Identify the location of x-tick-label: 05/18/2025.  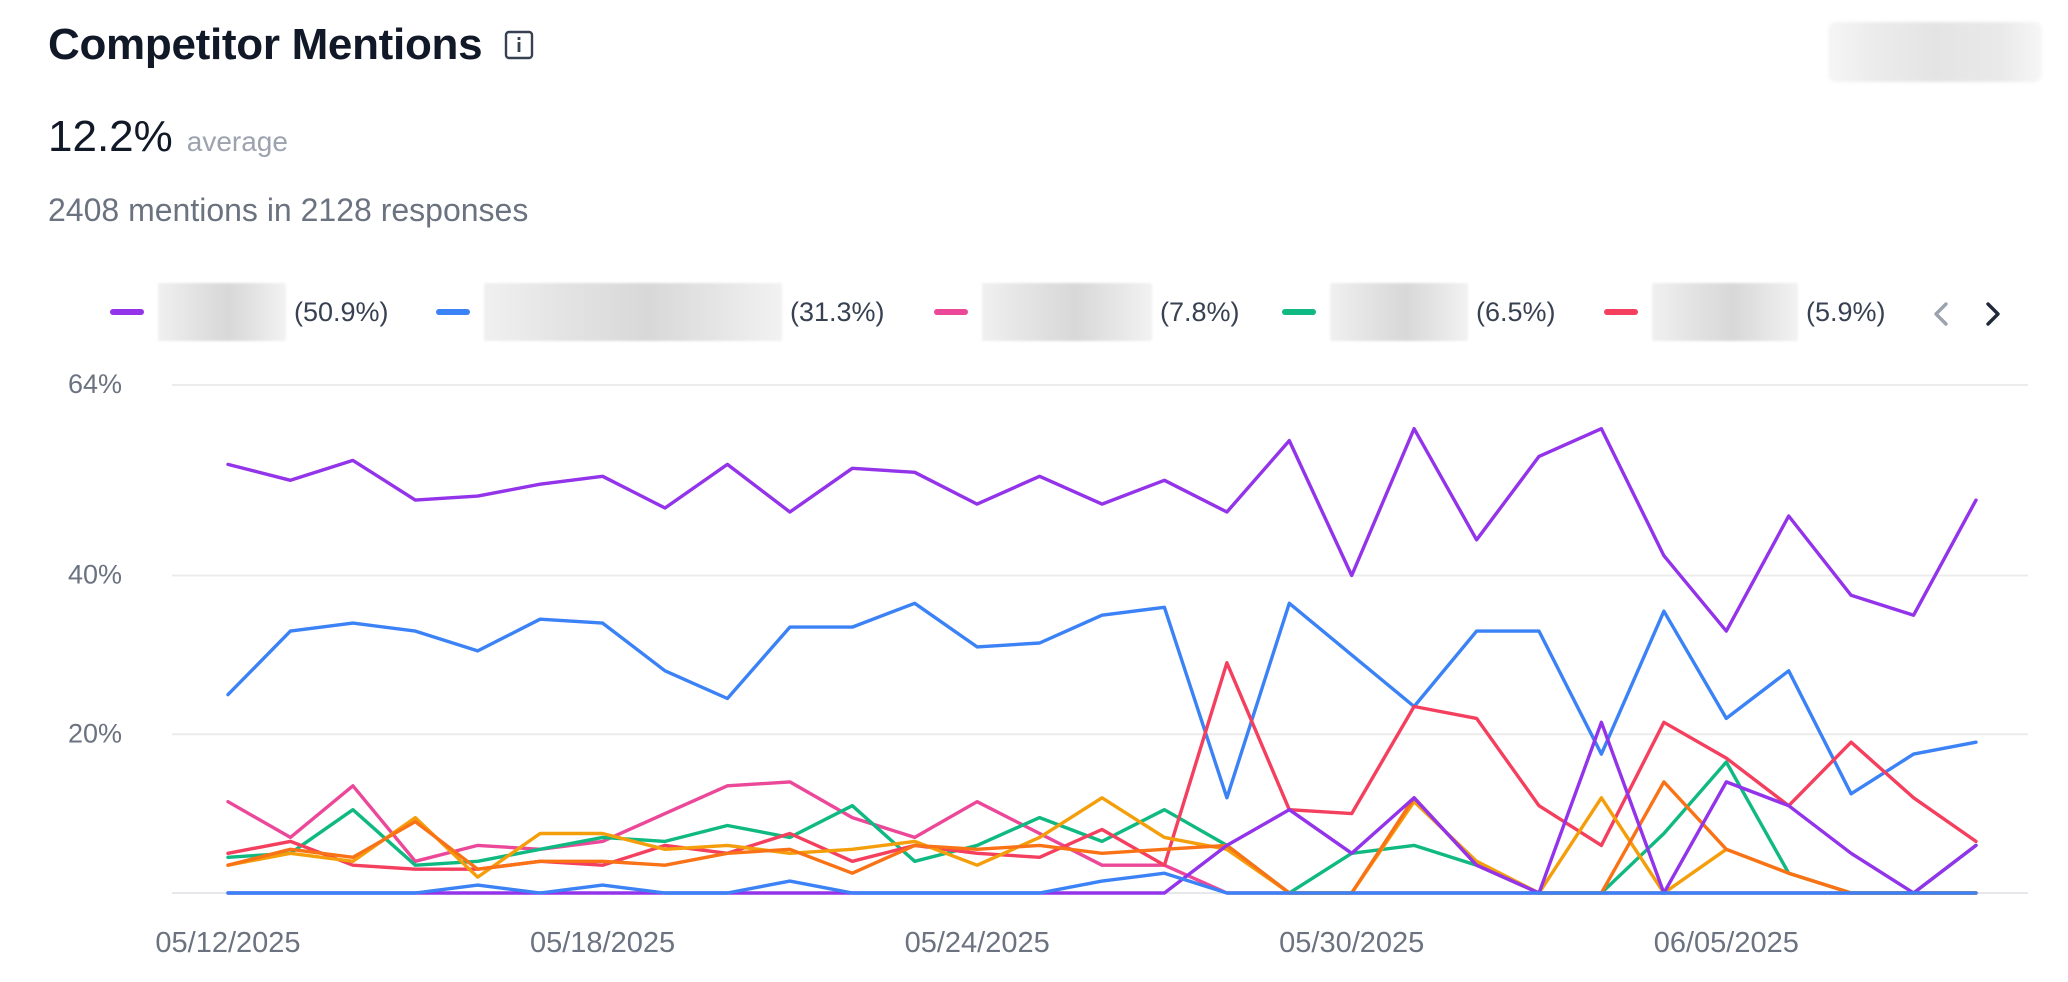
(602, 943).